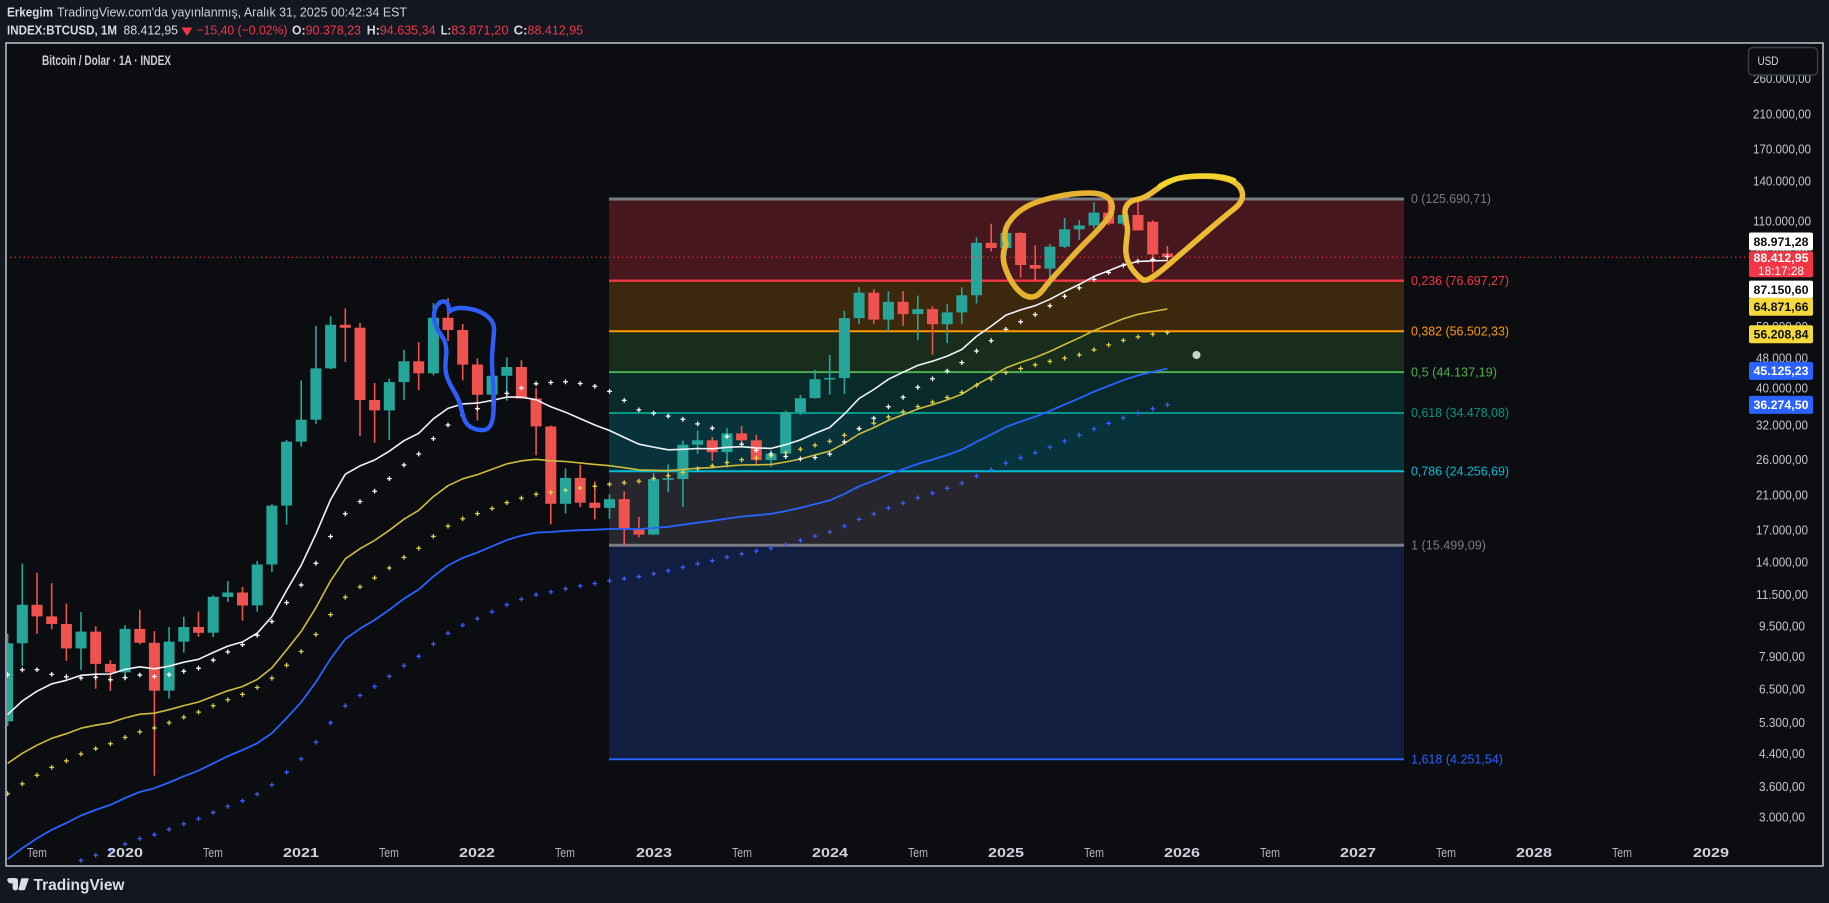  Describe the element at coordinates (1781, 290) in the screenshot. I see `svg-text: 87.150,60` at that location.